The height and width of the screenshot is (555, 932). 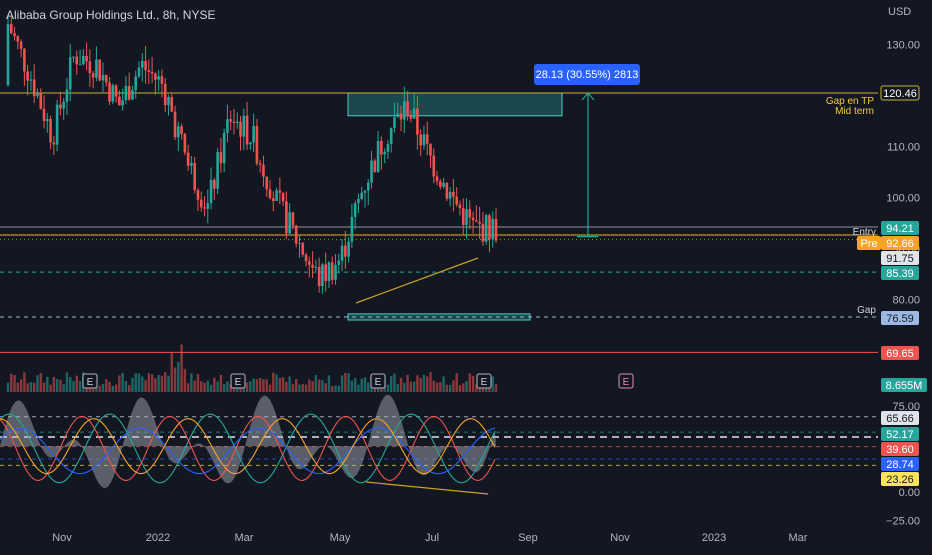 What do you see at coordinates (439, 317) in the screenshot?
I see `gap-box` at bounding box center [439, 317].